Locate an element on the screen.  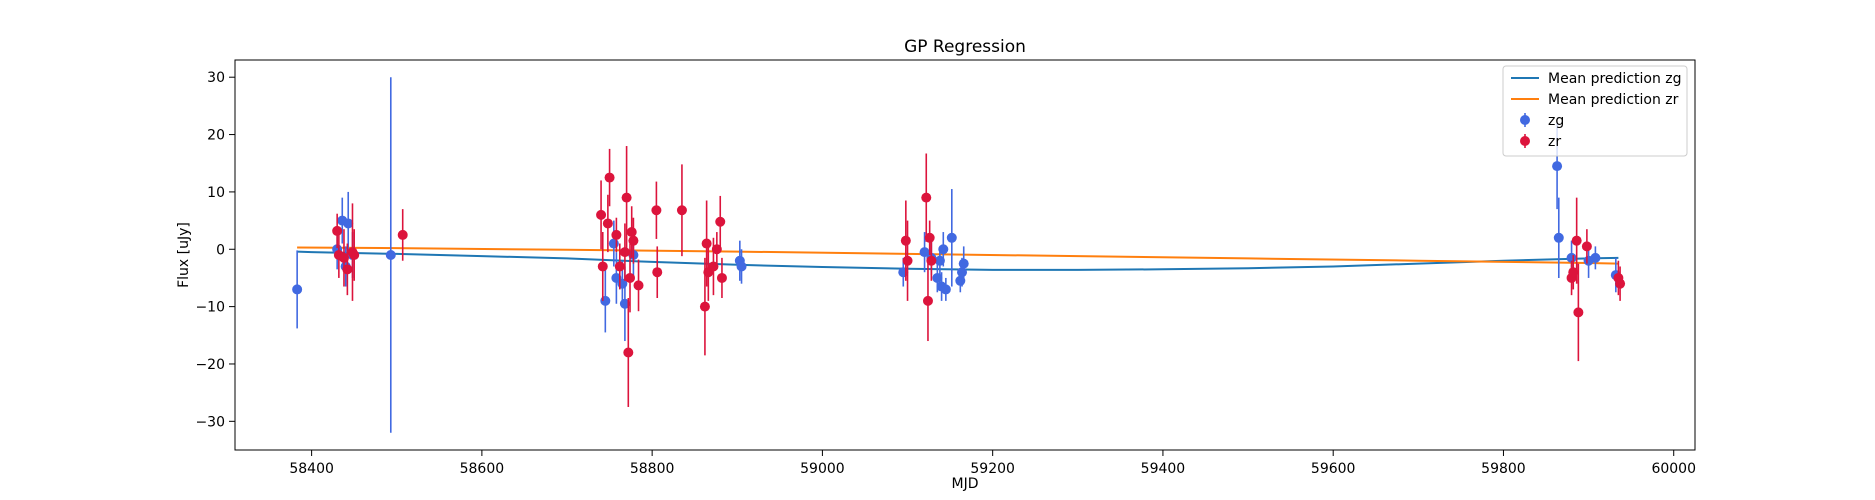
legend-label: zg is located at coordinates (1556, 121).